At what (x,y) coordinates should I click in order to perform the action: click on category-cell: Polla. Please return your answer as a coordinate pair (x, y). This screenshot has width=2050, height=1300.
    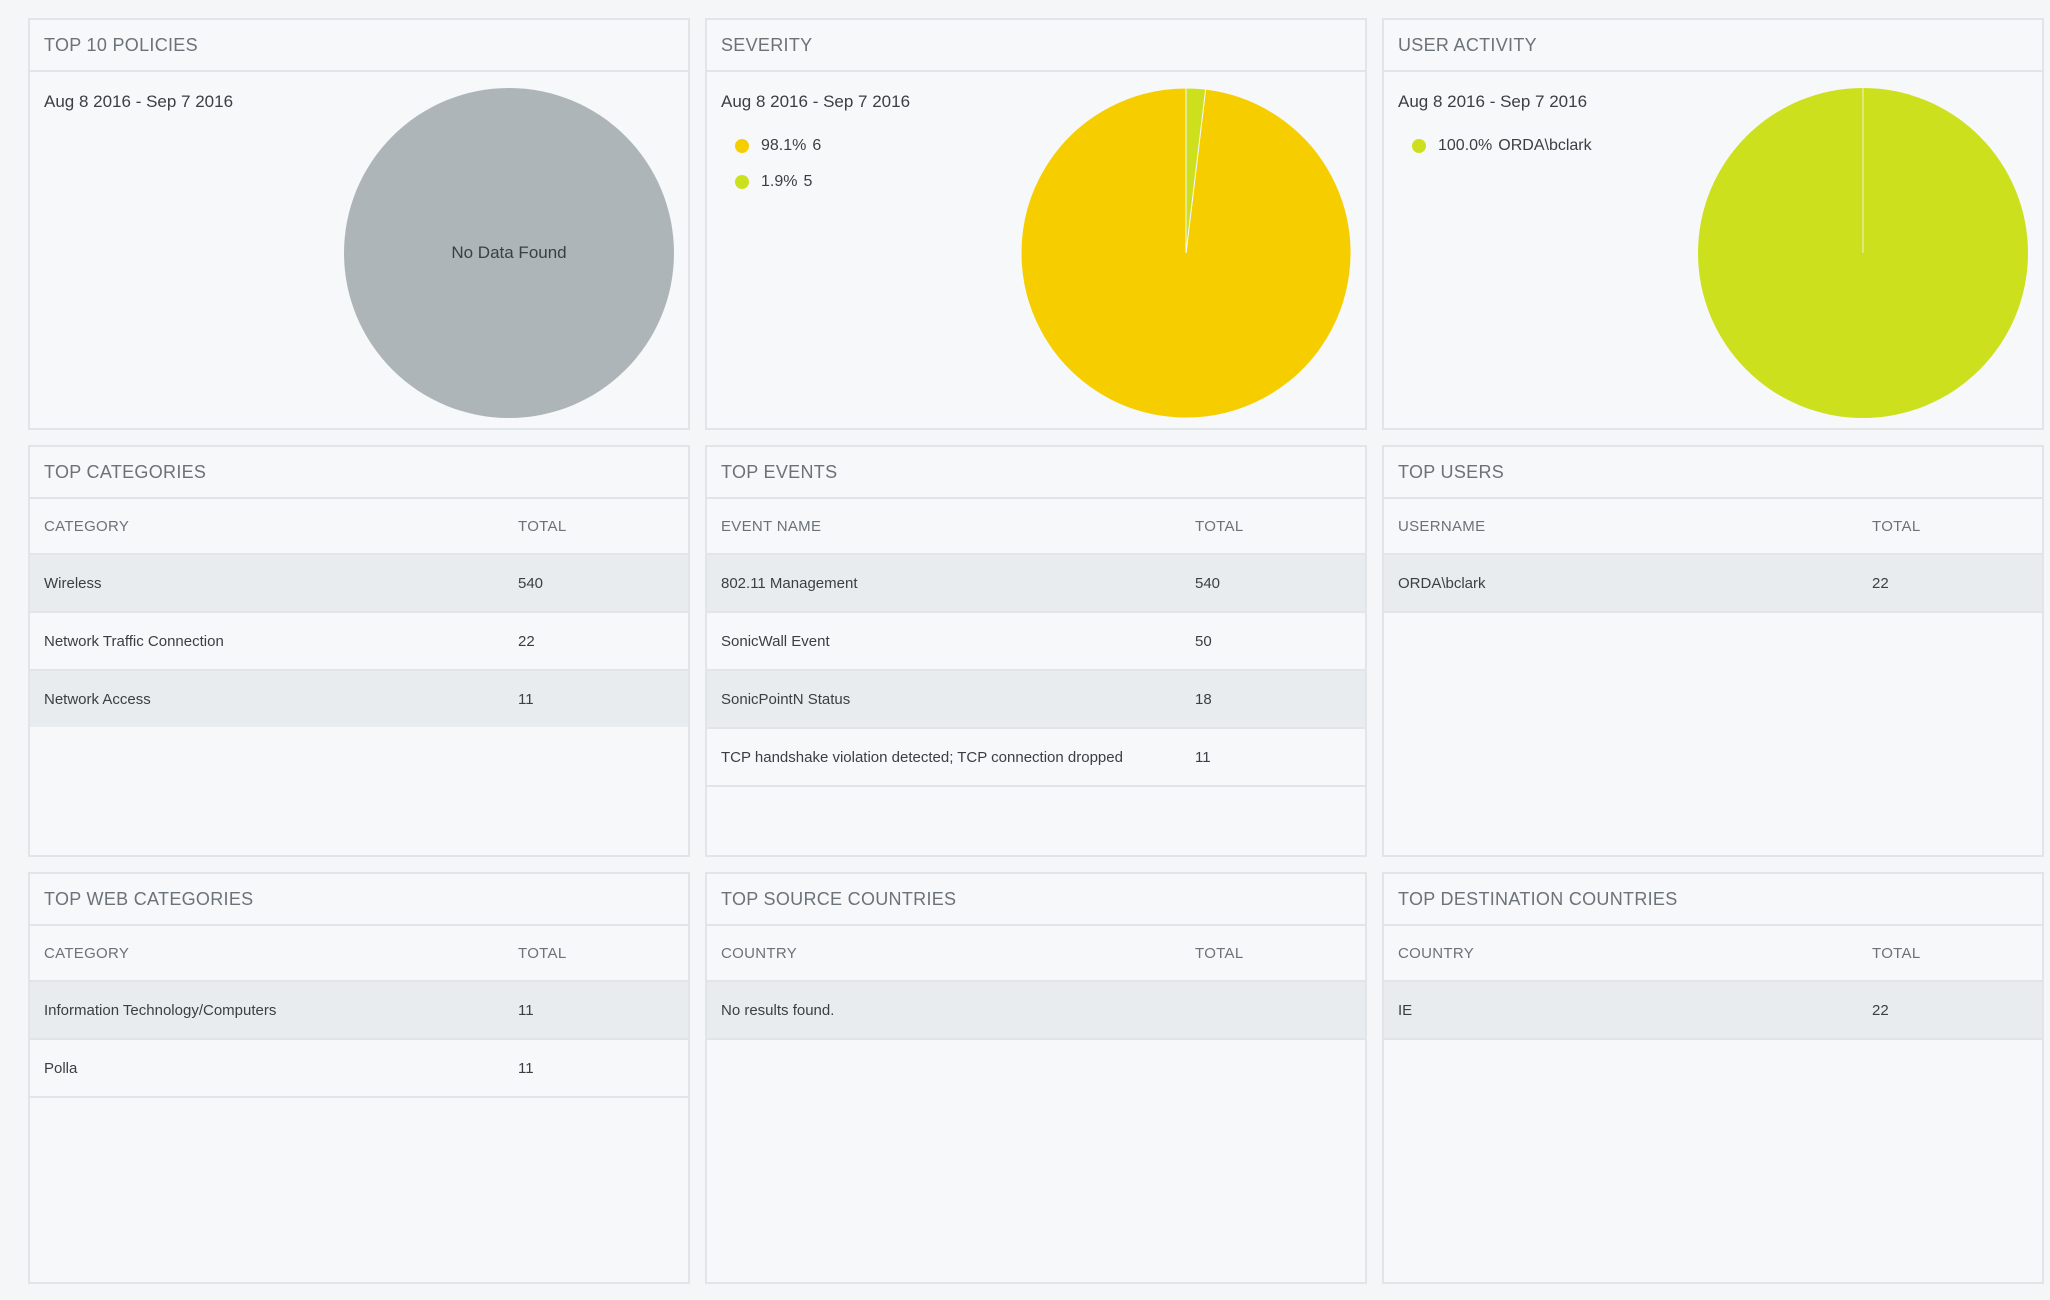
    Looking at the image, I should click on (267, 1068).